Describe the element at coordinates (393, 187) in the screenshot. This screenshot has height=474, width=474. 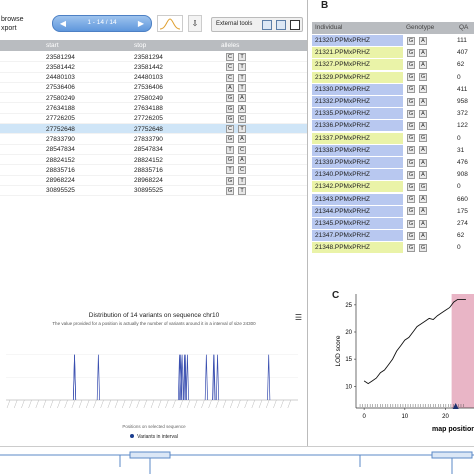
I see `genotype-row: 21342.PPMxPRHZ G G 0` at that location.